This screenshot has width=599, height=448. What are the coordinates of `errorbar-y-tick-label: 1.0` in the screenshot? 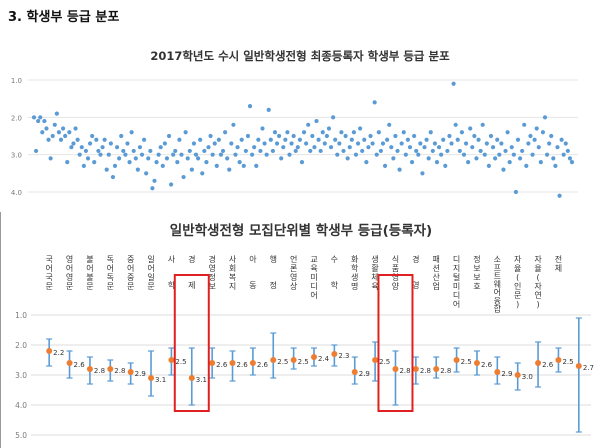 It's located at (21, 315).